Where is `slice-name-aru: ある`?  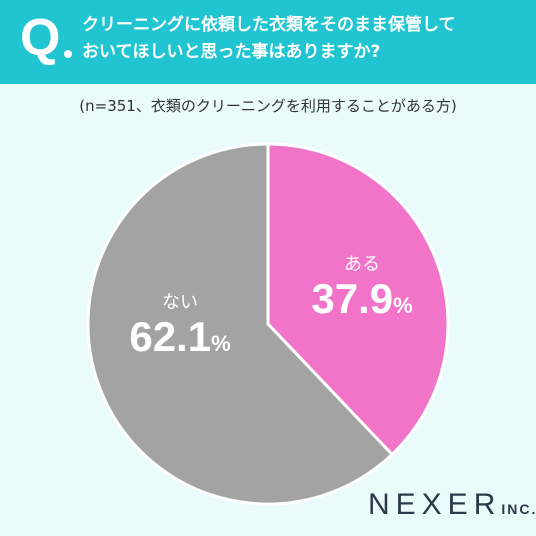
slice-name-aru: ある is located at coordinates (362, 264).